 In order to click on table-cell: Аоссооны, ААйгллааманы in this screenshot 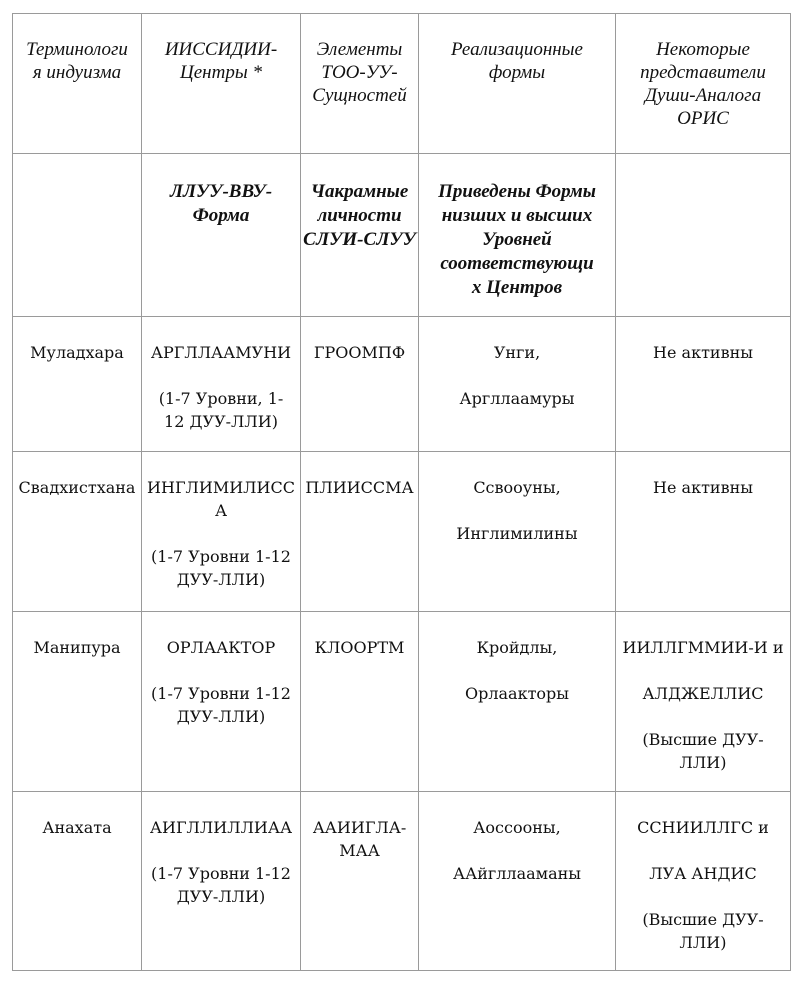, I will do `click(517, 881)`.